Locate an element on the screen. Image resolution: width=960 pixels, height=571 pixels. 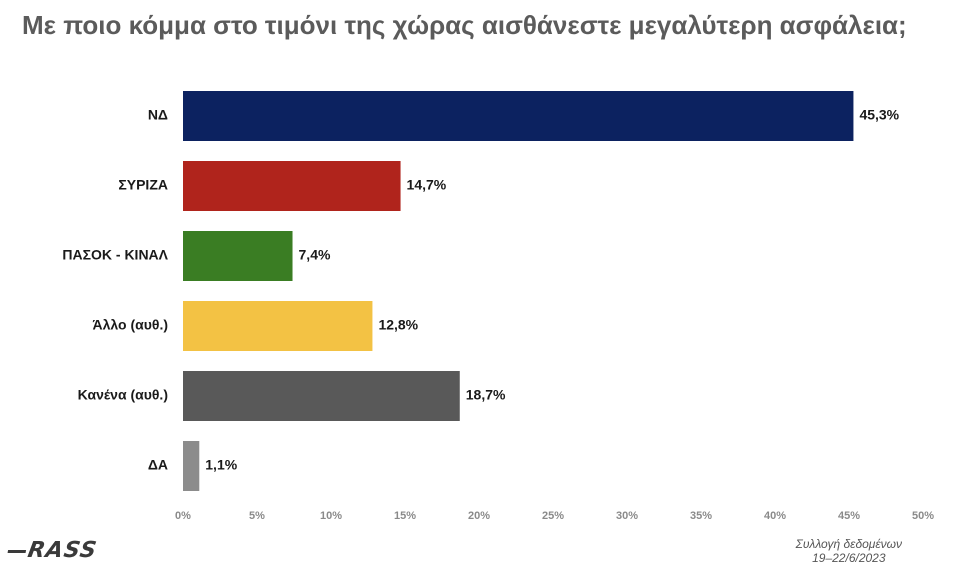
x-tick-label: 30% is located at coordinates (627, 516).